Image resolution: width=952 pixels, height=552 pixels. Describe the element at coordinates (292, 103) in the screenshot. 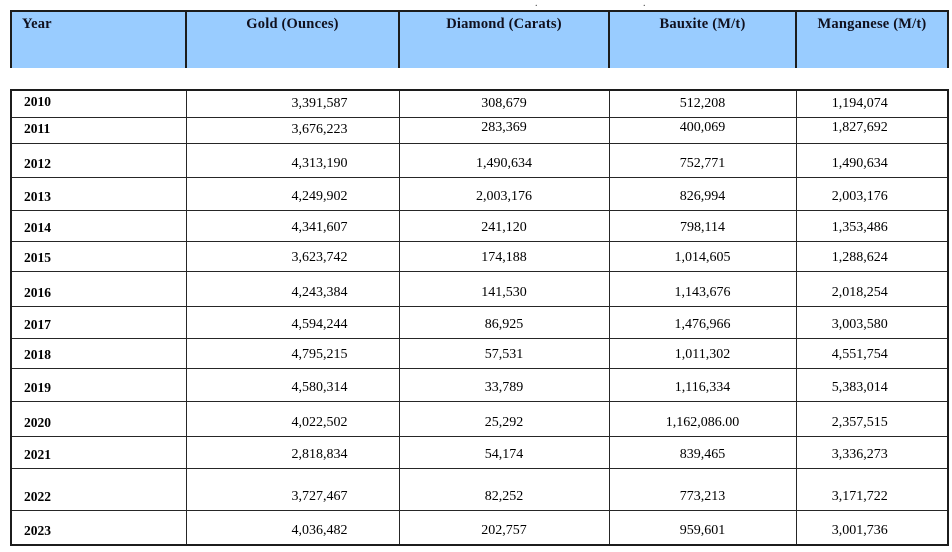

I see `gold-cell: 3,391,587` at that location.